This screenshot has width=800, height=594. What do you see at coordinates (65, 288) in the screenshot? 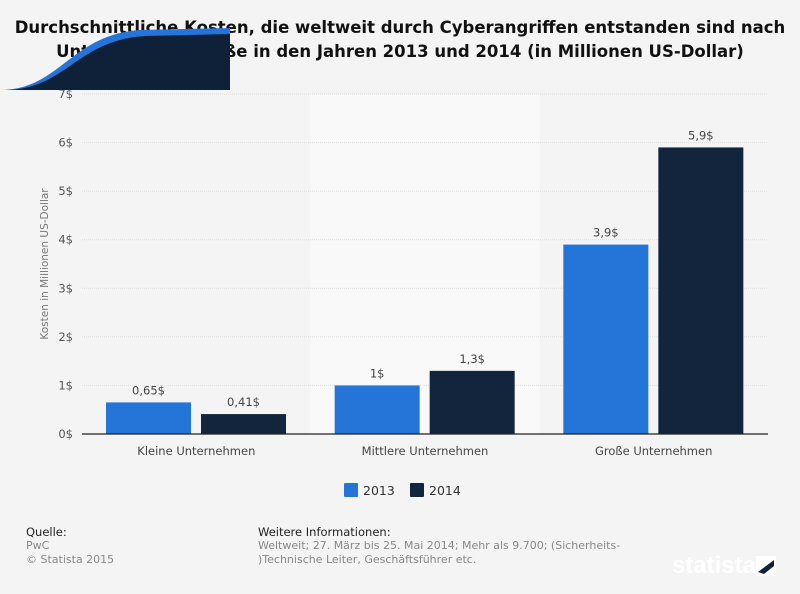
I see `y-tick-label: 3$` at bounding box center [65, 288].